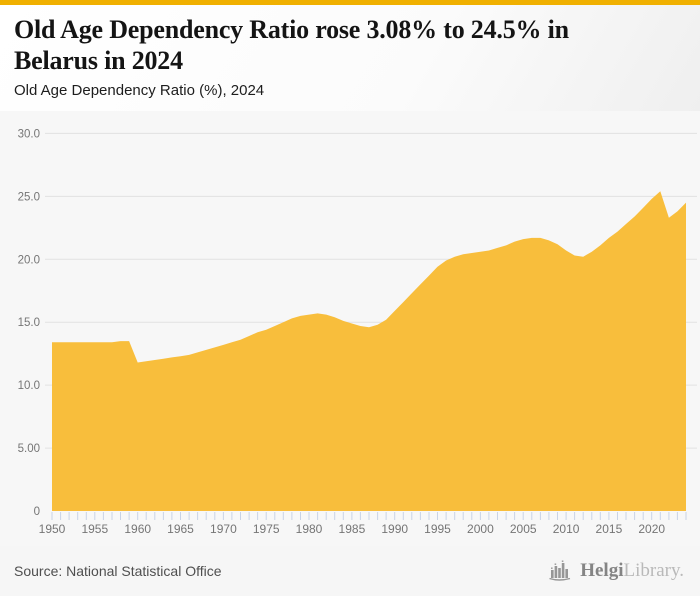 The width and height of the screenshot is (700, 596). What do you see at coordinates (369, 516) in the screenshot?
I see `x-axis-ticks` at bounding box center [369, 516].